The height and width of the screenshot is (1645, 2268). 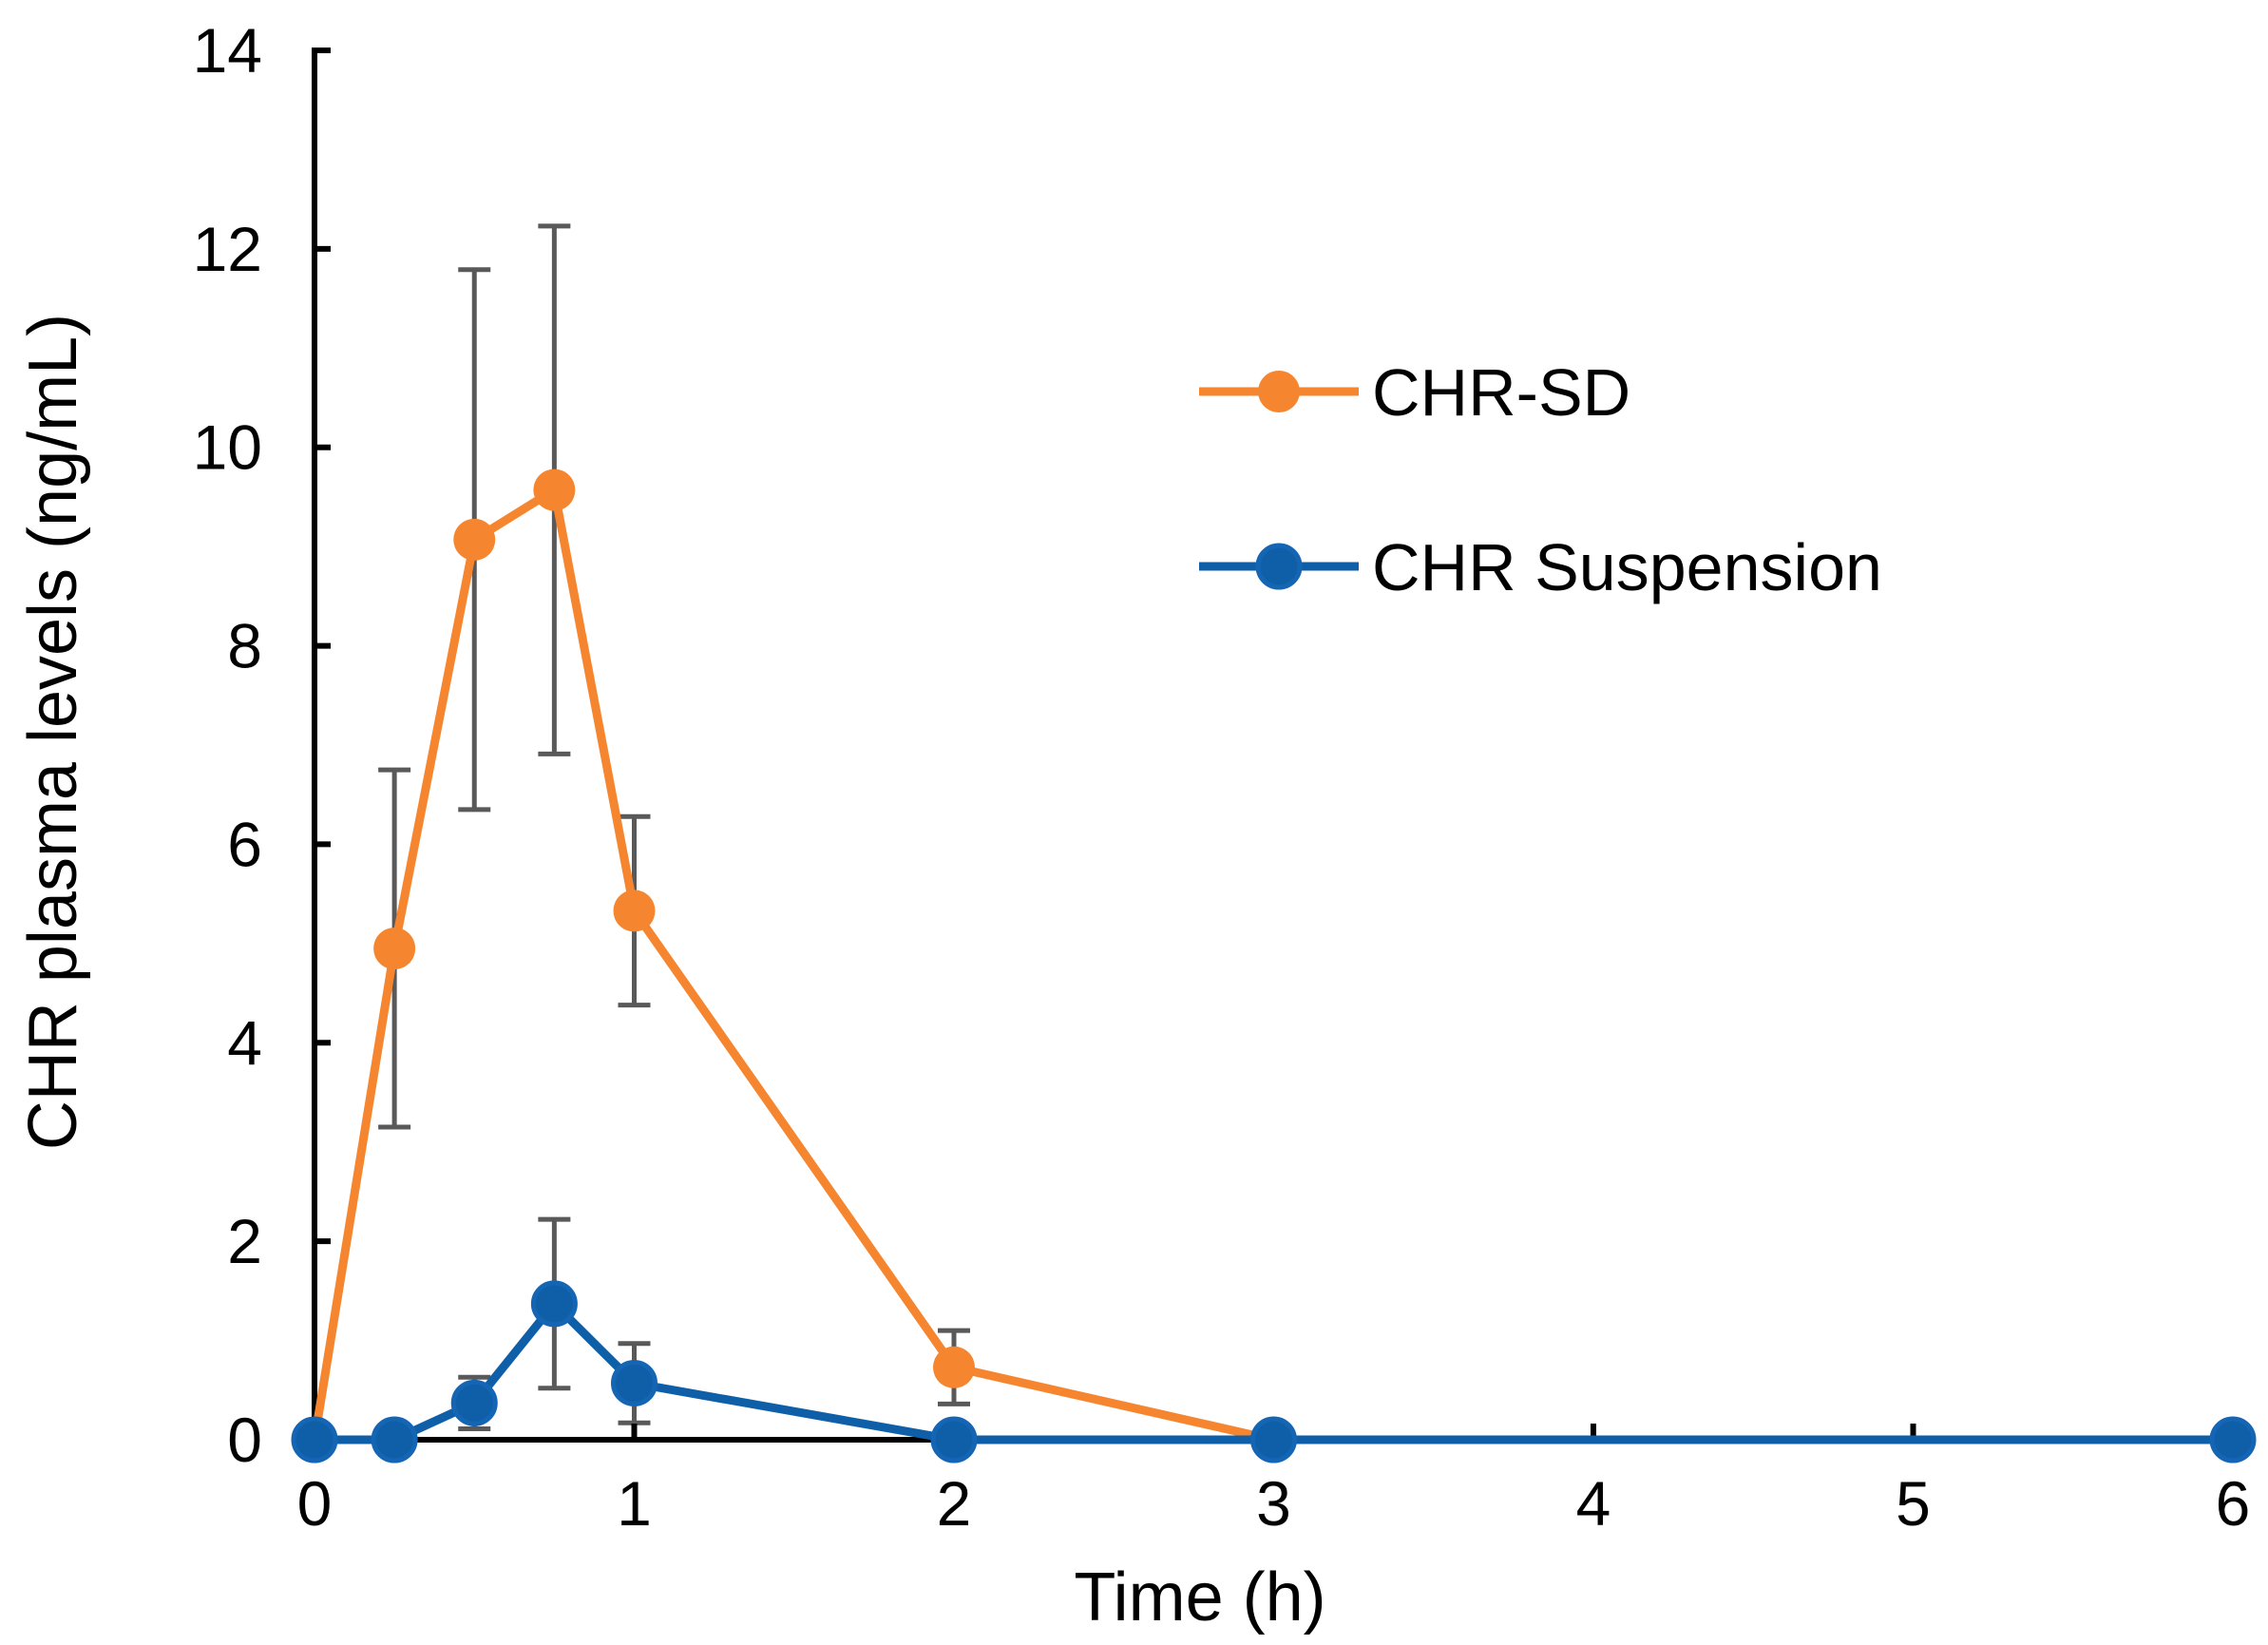 I want to click on legend-entry: CHR Suspension, so click(x=1540, y=567).